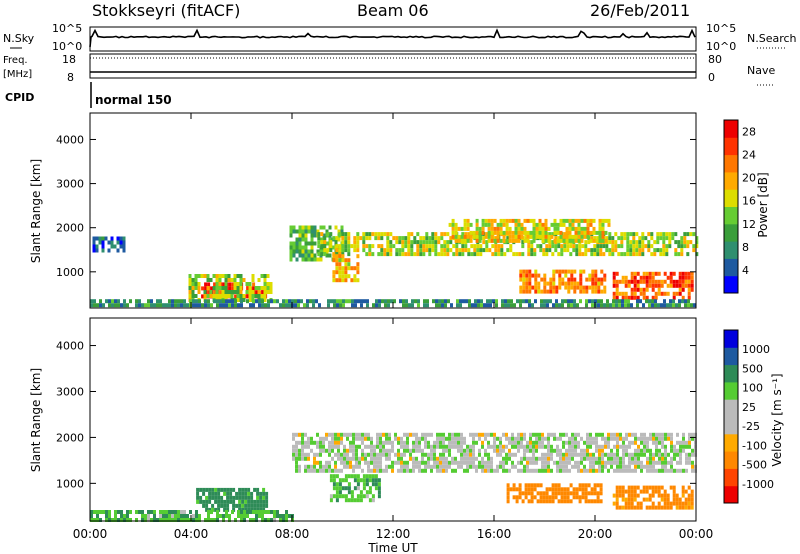  What do you see at coordinates (756, 349) in the screenshot?
I see `colorbar-tick-label: 1000` at bounding box center [756, 349].